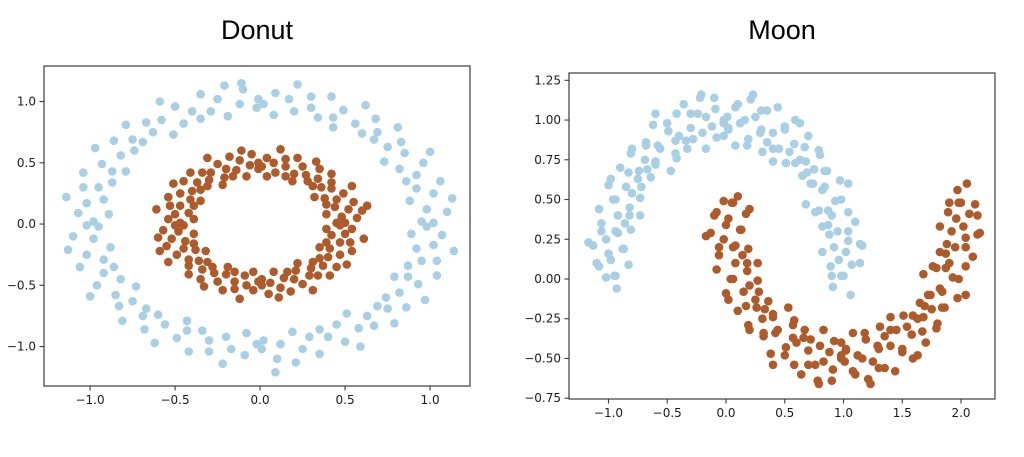 The width and height of the screenshot is (1024, 457). Describe the element at coordinates (547, 160) in the screenshot. I see `y-tick-label: 0.75` at that location.